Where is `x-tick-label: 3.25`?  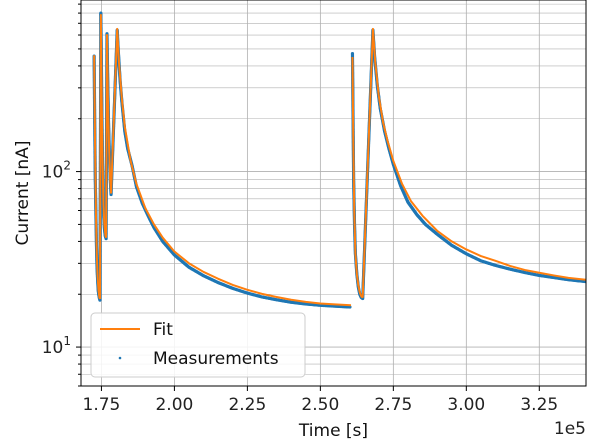
x-tick-label: 3.25 is located at coordinates (539, 405).